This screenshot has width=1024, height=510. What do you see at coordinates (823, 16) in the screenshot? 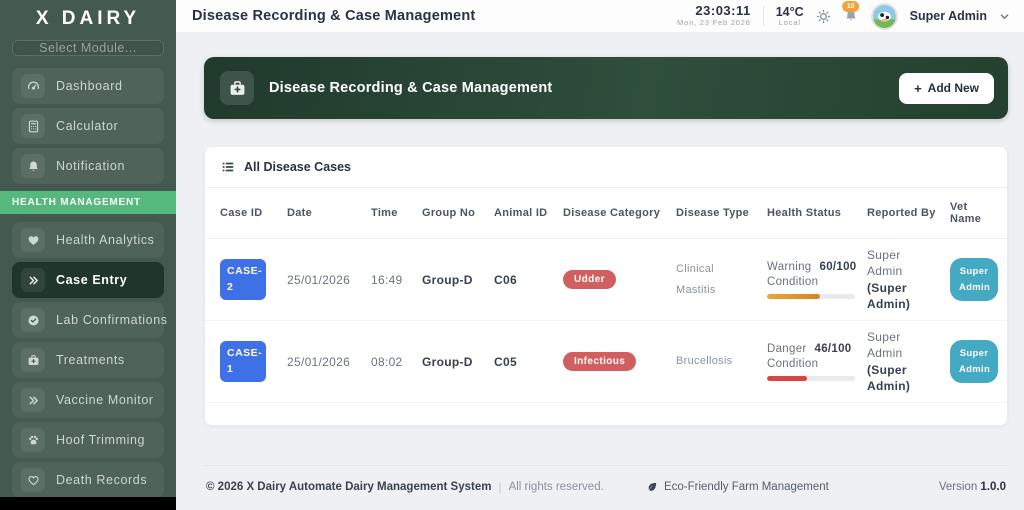
I see `weather-sun-icon` at bounding box center [823, 16].